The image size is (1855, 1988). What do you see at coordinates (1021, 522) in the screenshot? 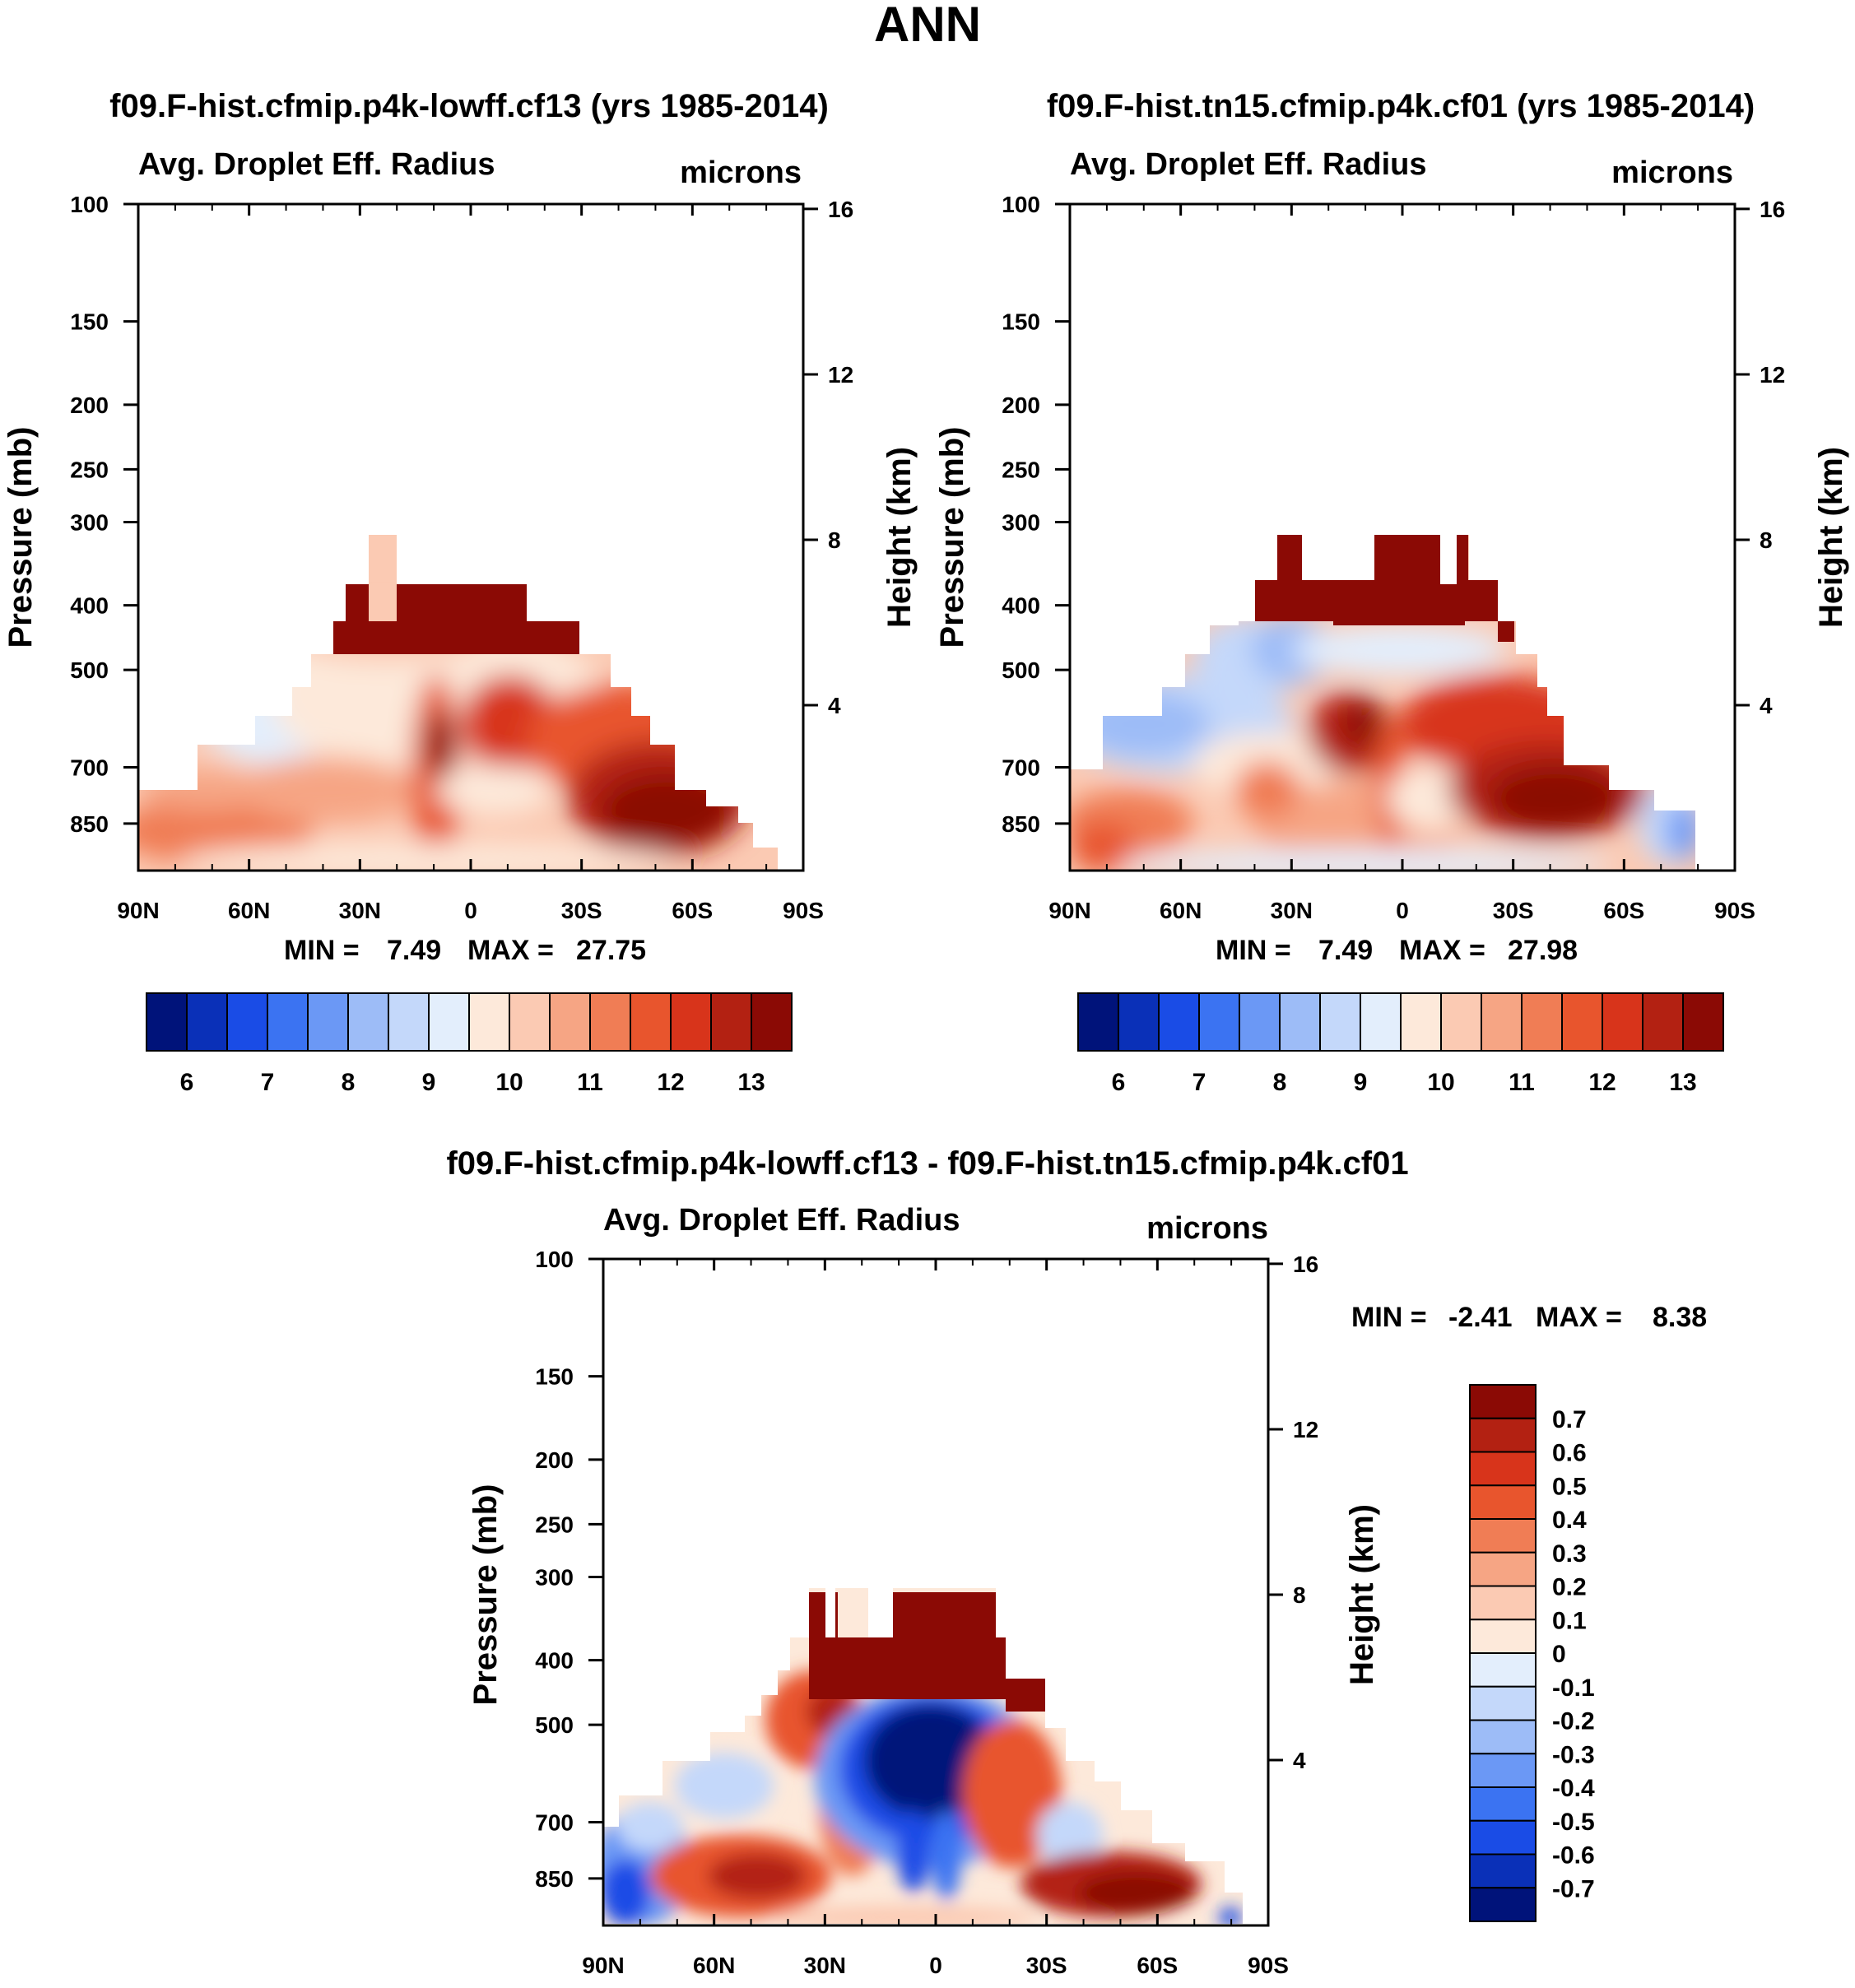
I see `y-tick-label: 300` at bounding box center [1021, 522].